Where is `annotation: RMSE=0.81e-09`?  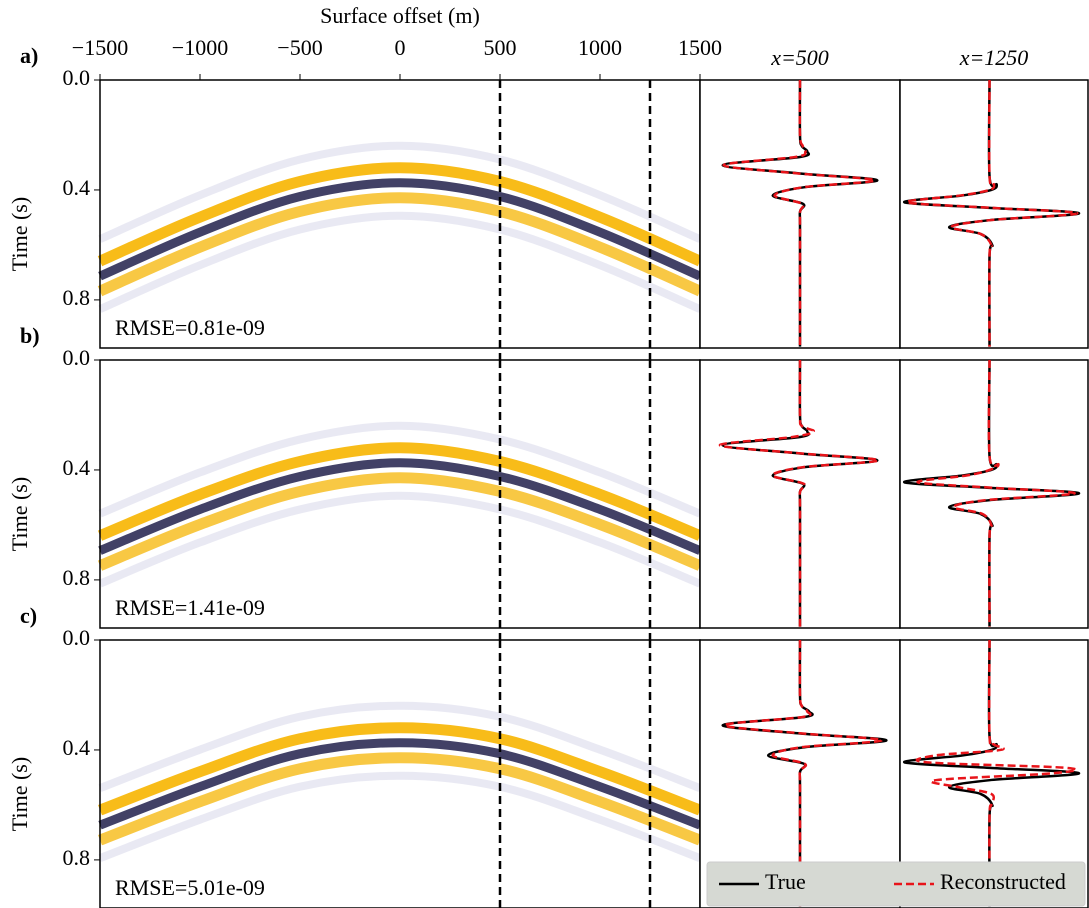
annotation: RMSE=0.81e-09 is located at coordinates (190, 327).